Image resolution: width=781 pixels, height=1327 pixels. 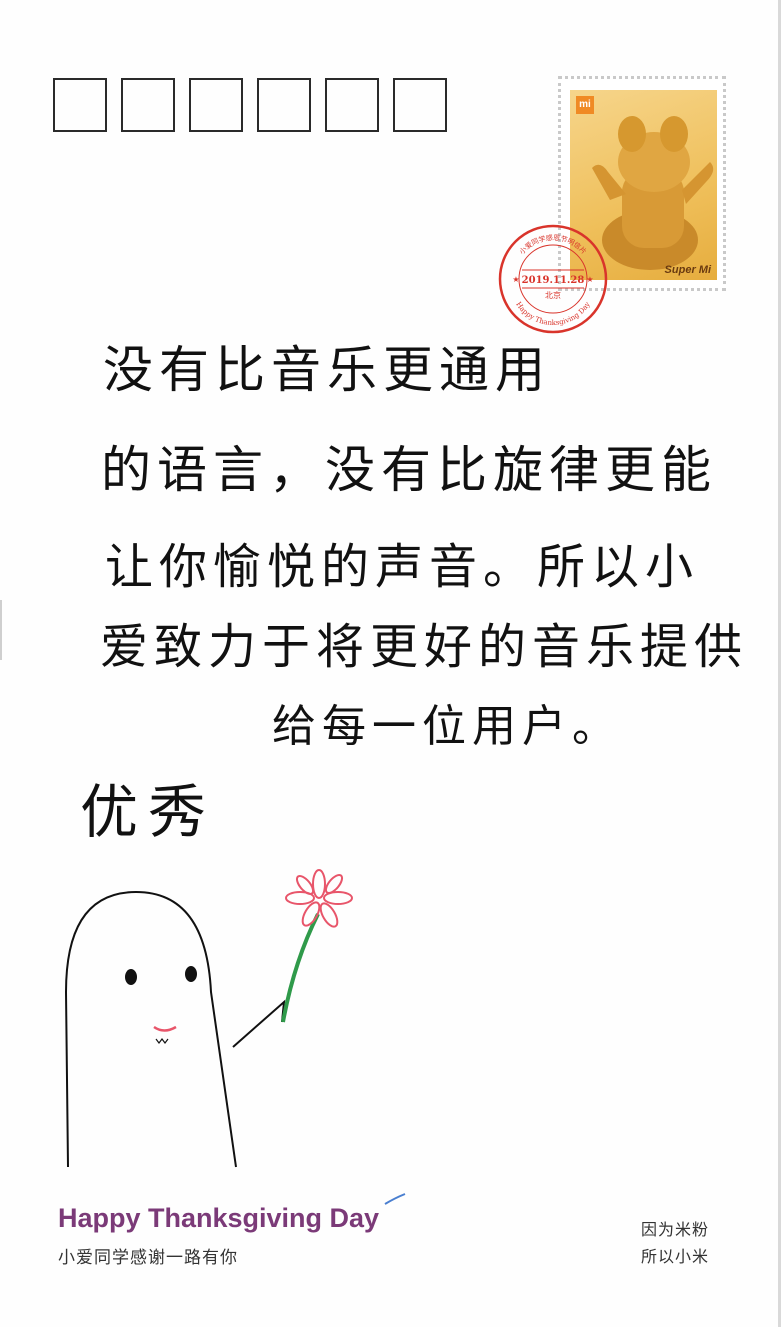 I want to click on card-edge-mark, so click(x=1, y=630).